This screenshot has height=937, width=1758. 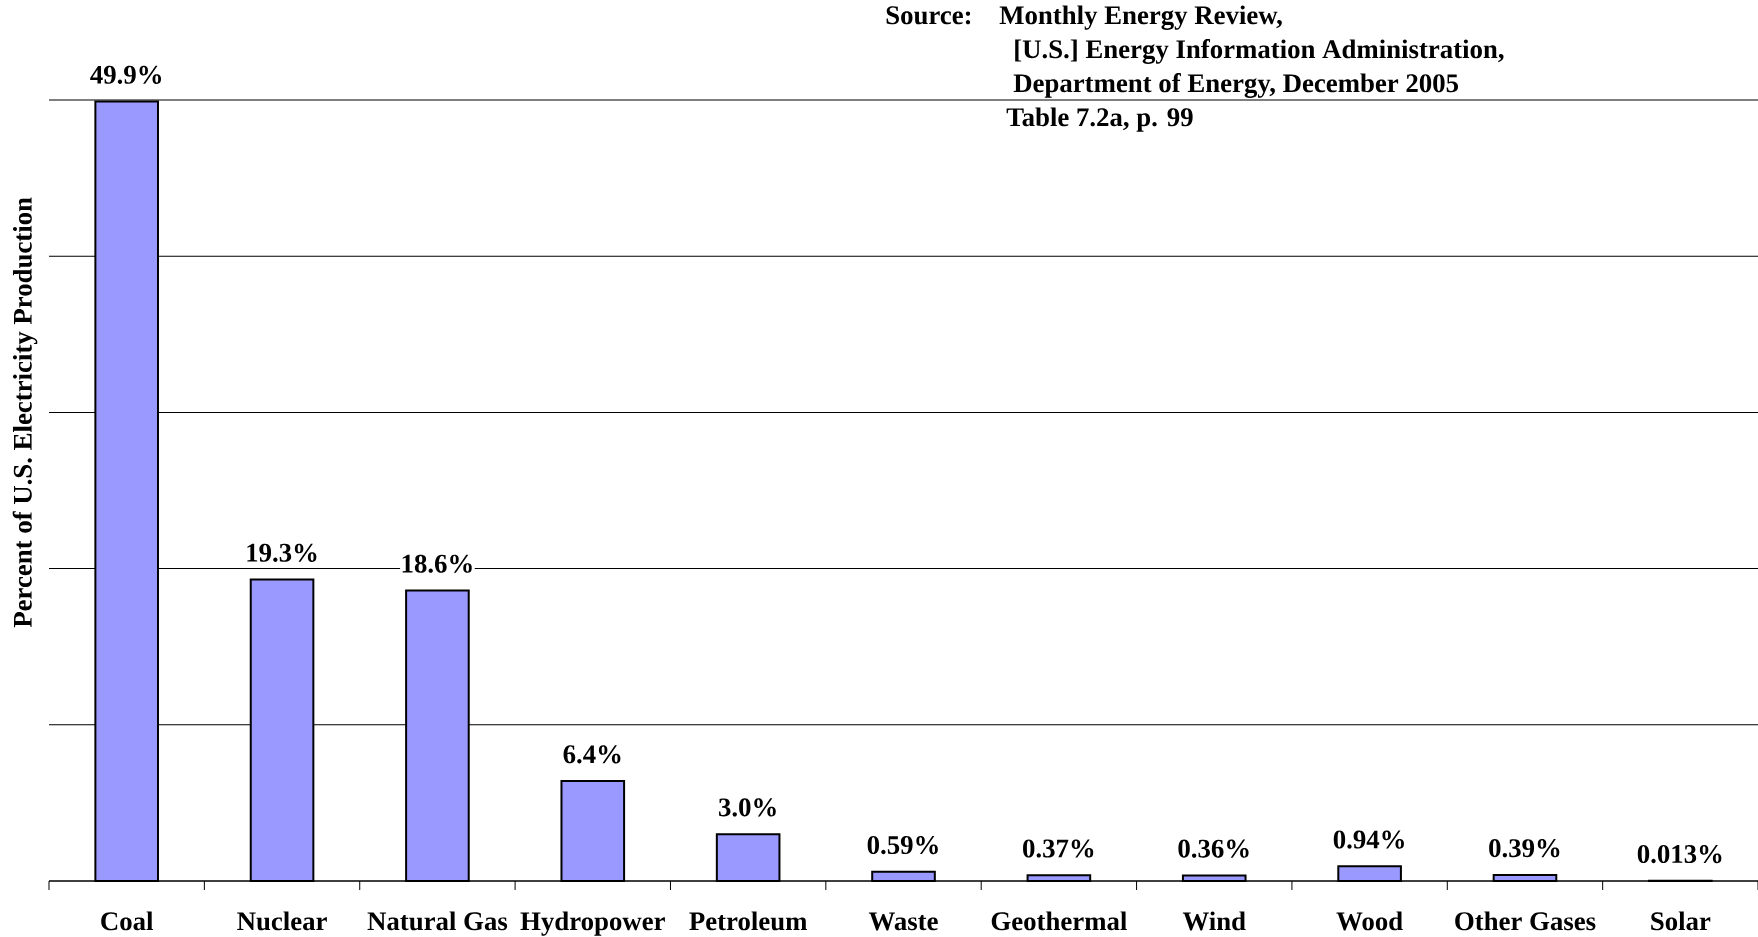 What do you see at coordinates (1525, 921) in the screenshot?
I see `x-tick-label: Other Gases` at bounding box center [1525, 921].